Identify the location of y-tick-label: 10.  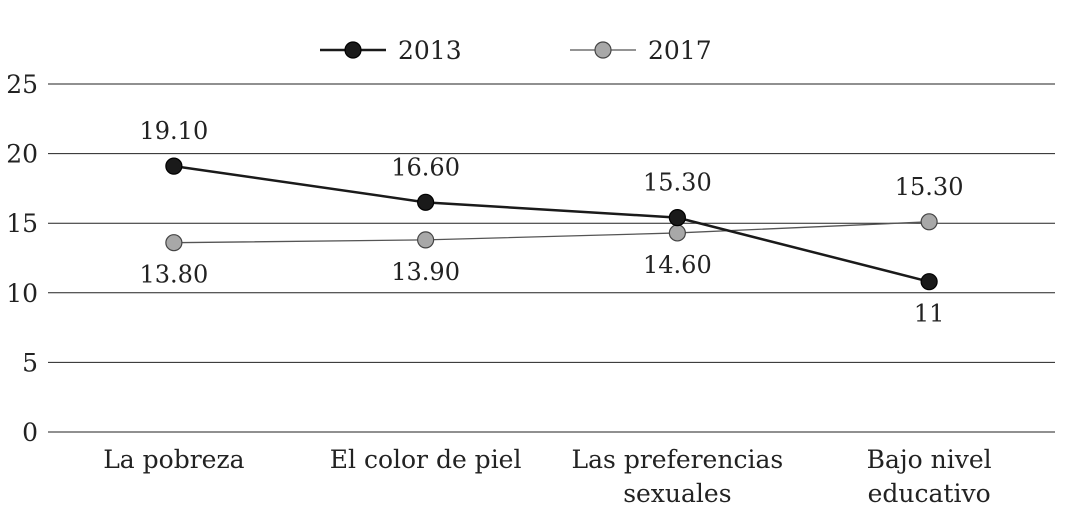
(22, 293).